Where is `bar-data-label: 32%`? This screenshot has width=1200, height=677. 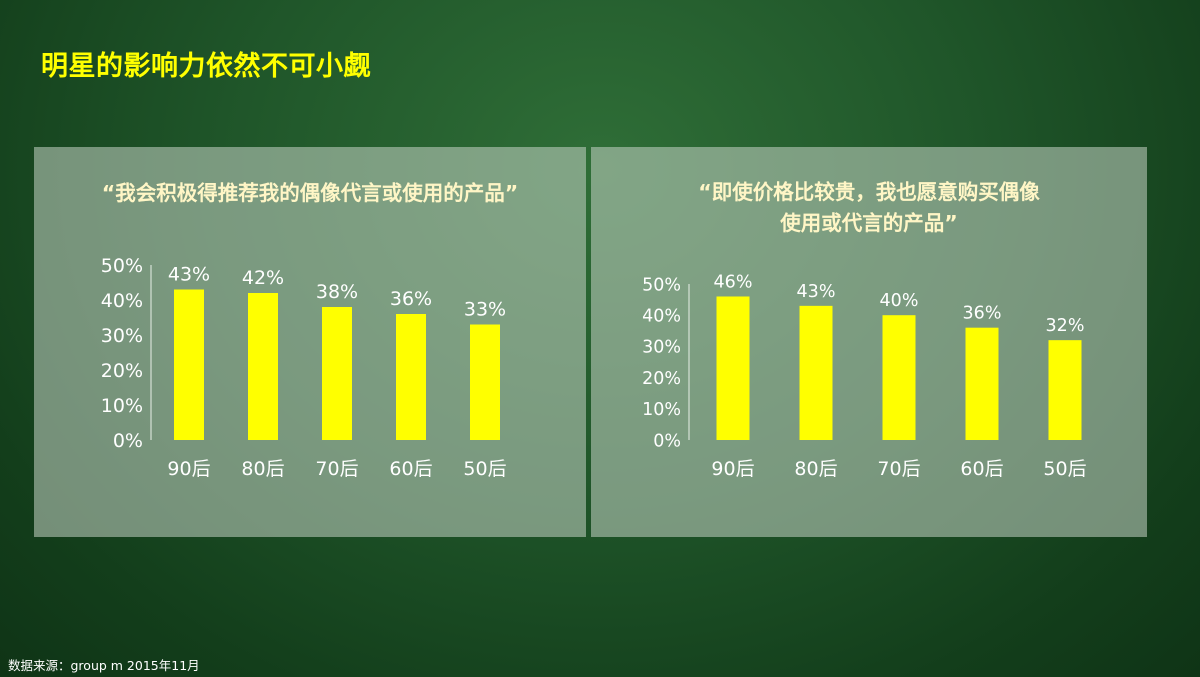 bar-data-label: 32% is located at coordinates (1065, 326).